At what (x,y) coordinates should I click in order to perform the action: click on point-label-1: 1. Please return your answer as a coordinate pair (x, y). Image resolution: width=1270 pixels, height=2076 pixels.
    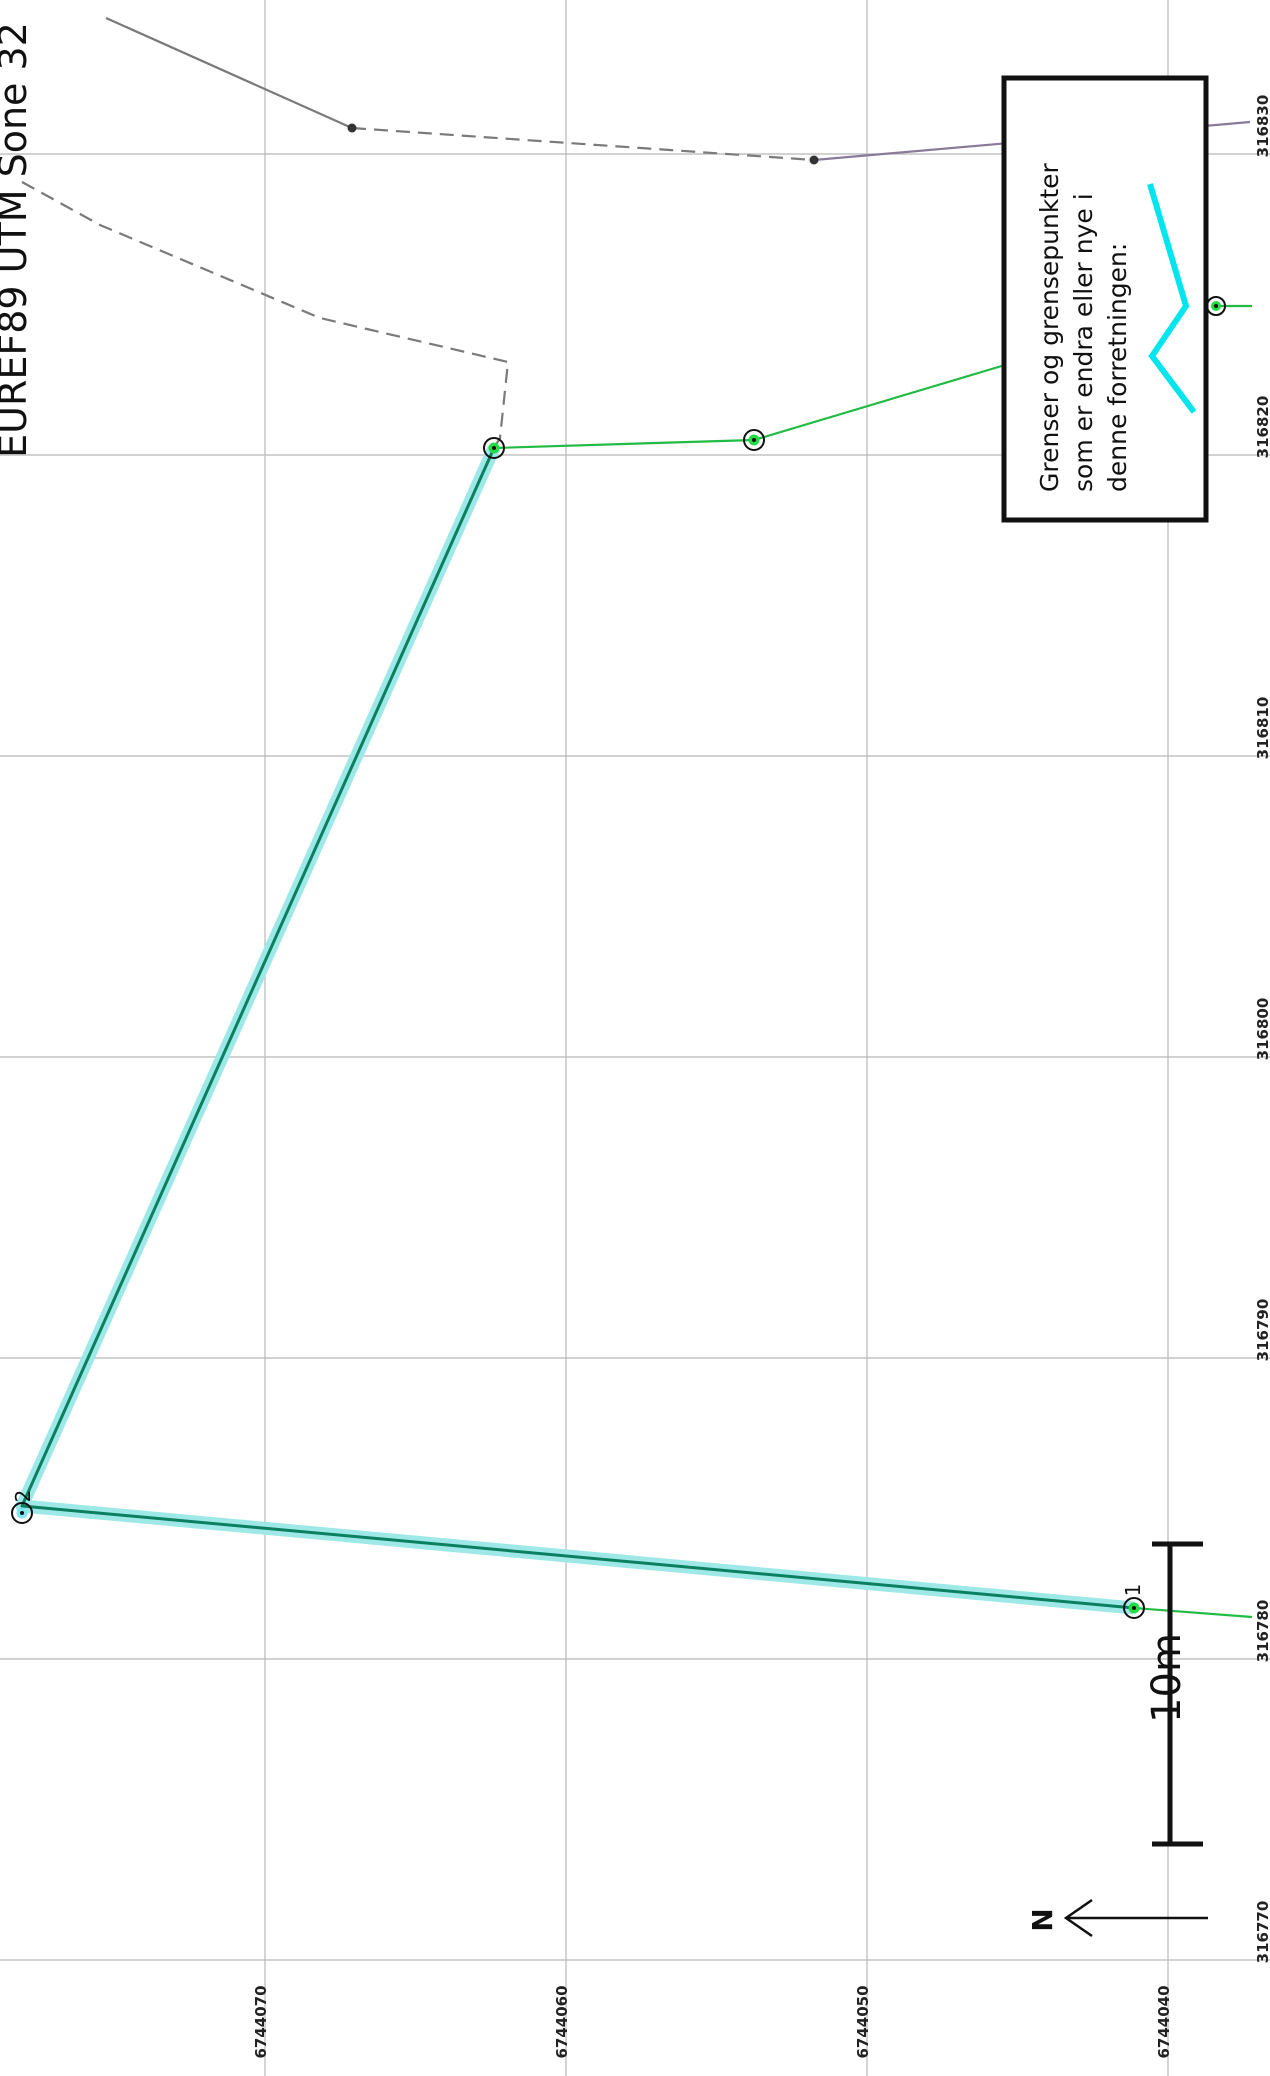
    Looking at the image, I should click on (1133, 1590).